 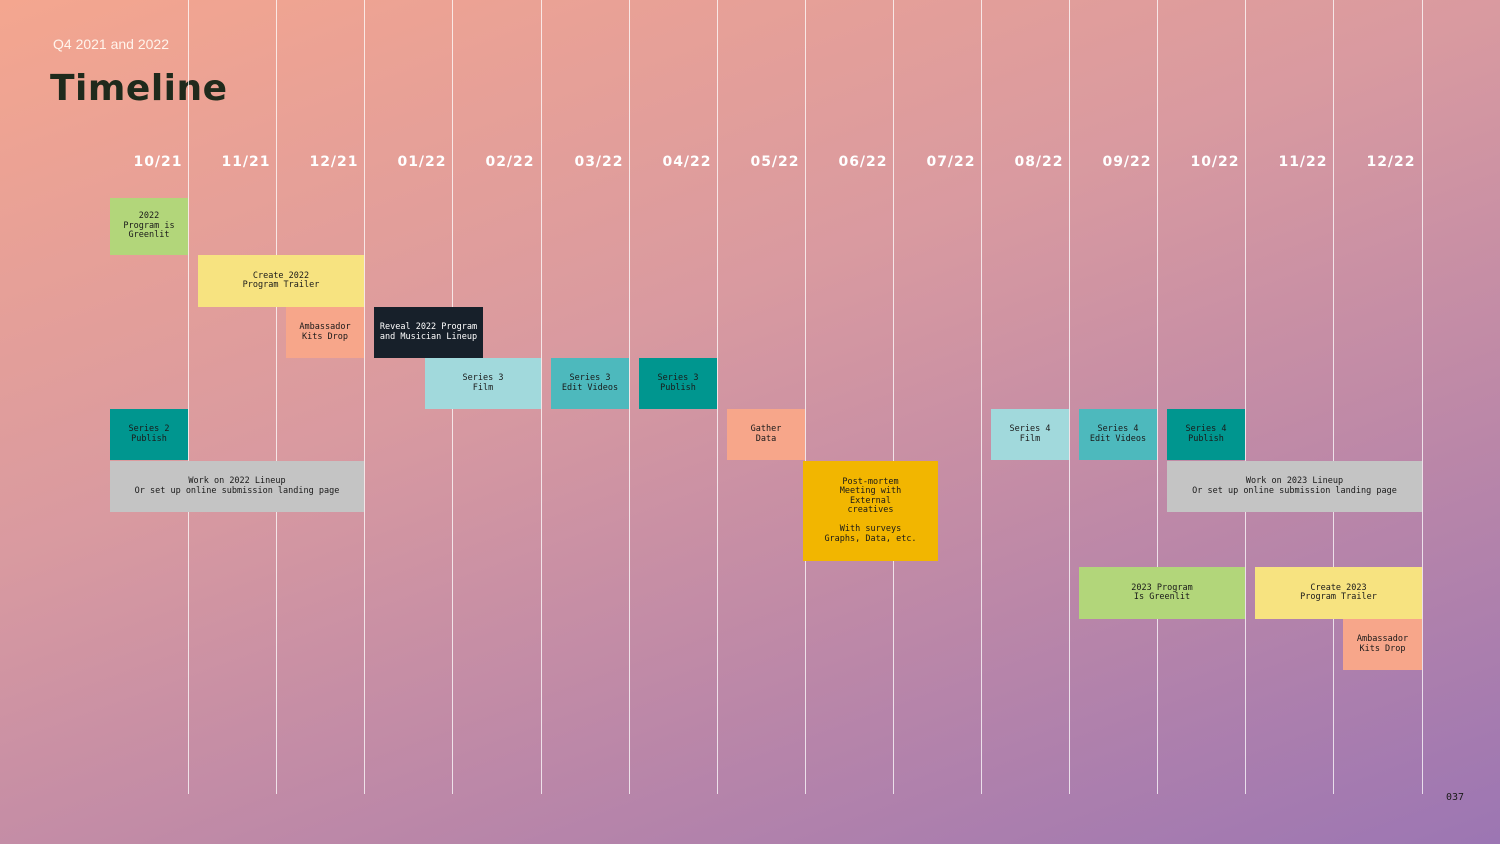 I want to click on month-label: 08/22, so click(x=1039, y=162).